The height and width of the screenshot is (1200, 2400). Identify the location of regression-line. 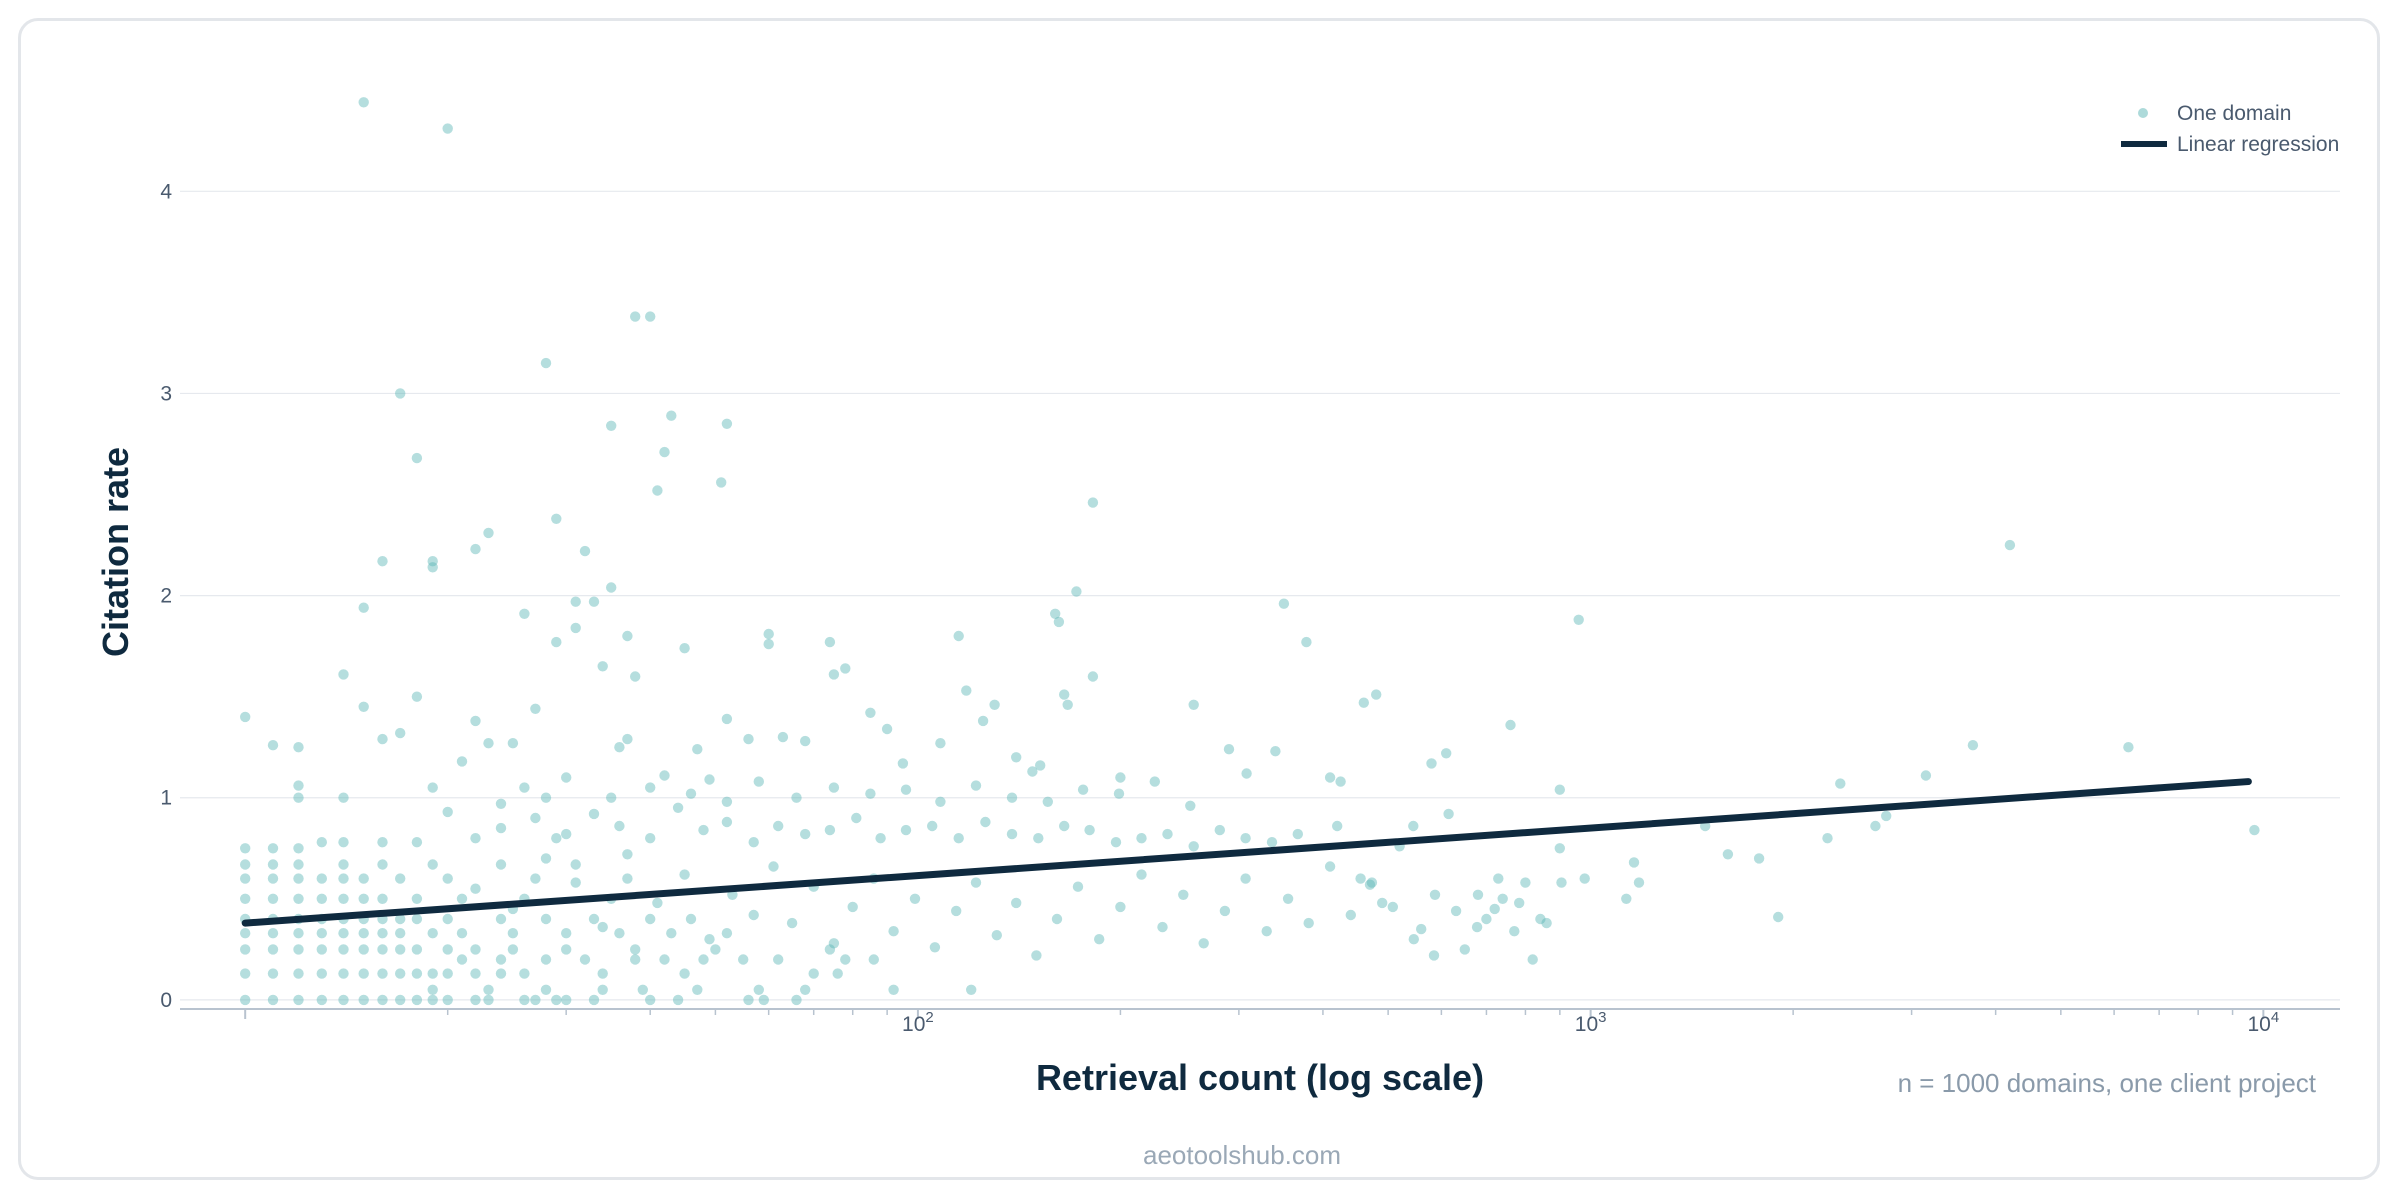
(1246, 852).